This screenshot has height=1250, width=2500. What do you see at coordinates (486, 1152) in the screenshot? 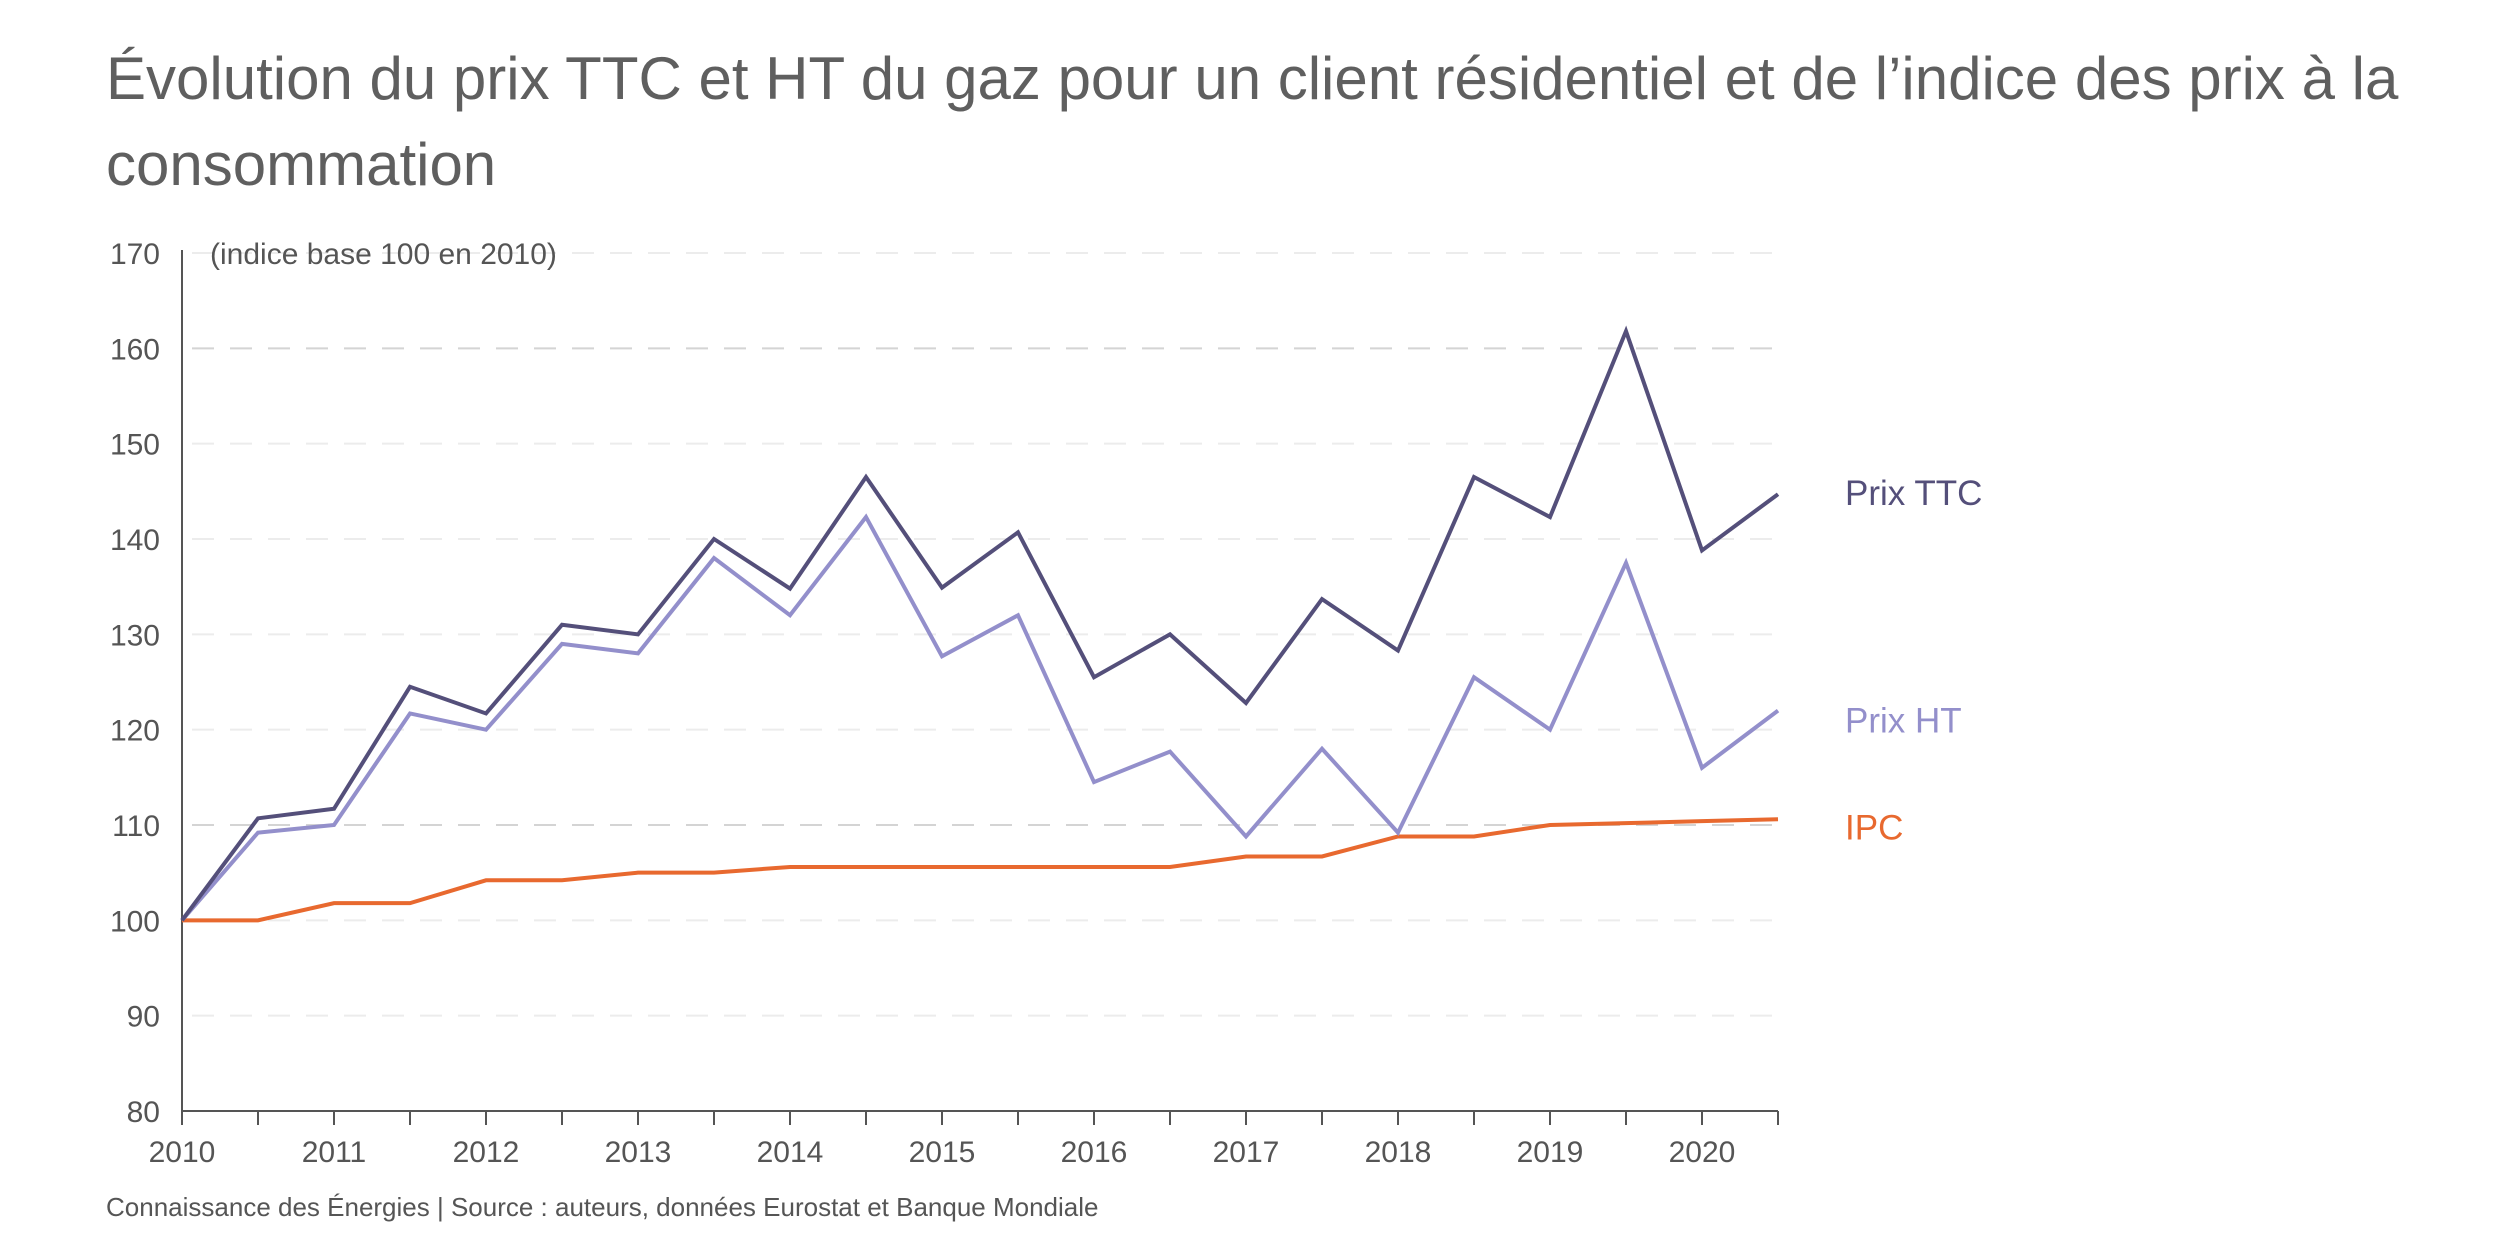
I see `x-tick-label: 2012` at bounding box center [486, 1152].